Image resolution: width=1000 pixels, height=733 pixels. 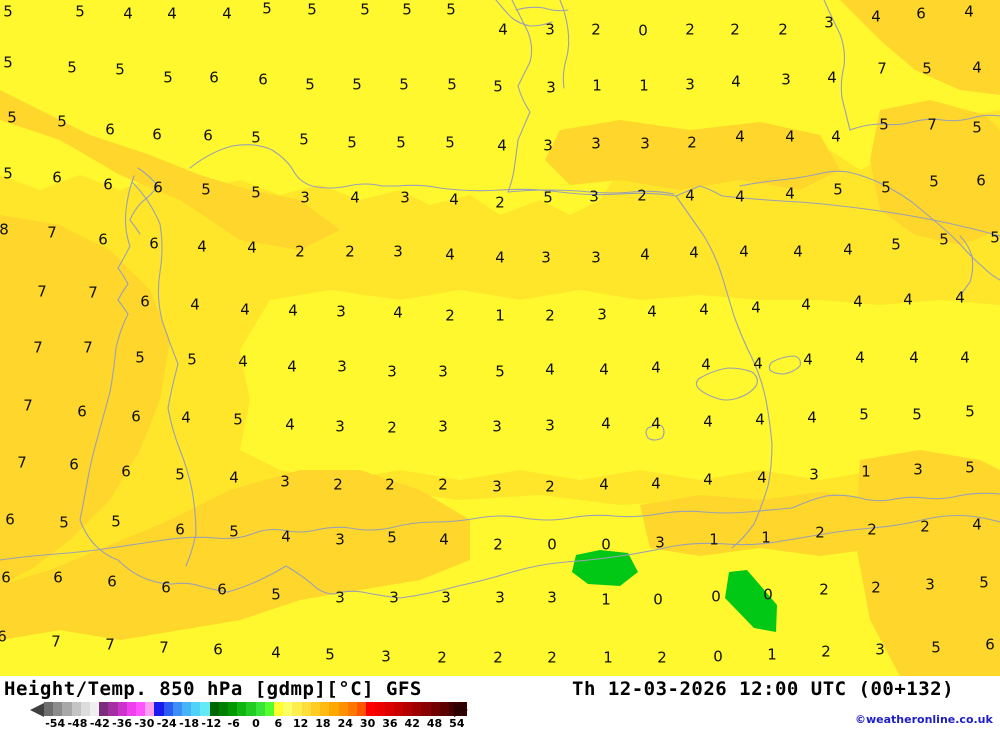 What do you see at coordinates (564, 44) in the screenshot?
I see `border-france-east` at bounding box center [564, 44].